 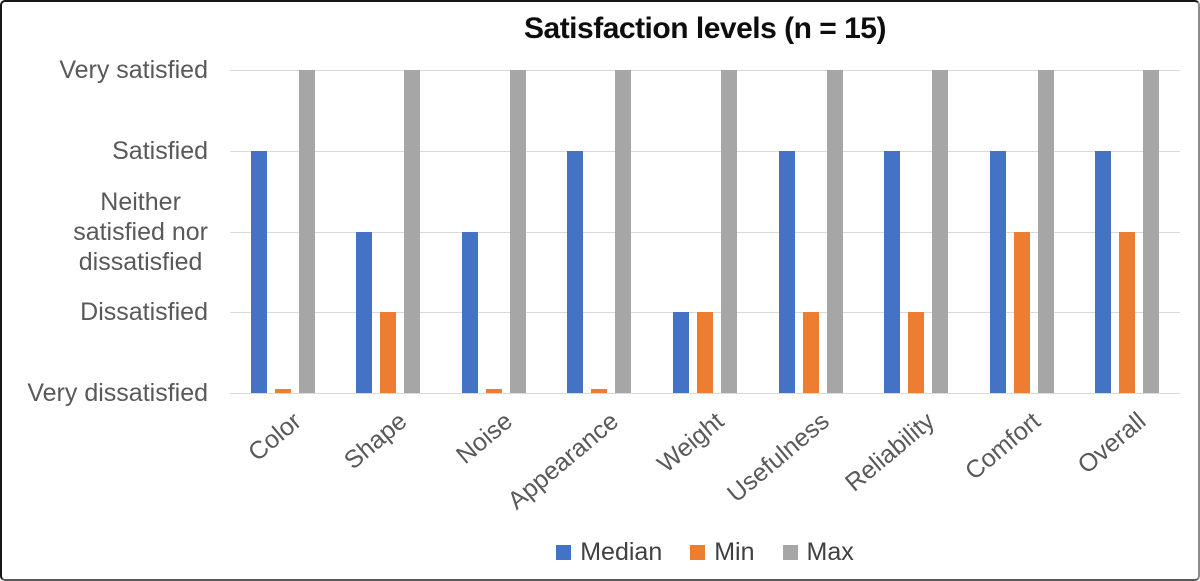 I want to click on bar-max-comfort, so click(x=1045, y=231).